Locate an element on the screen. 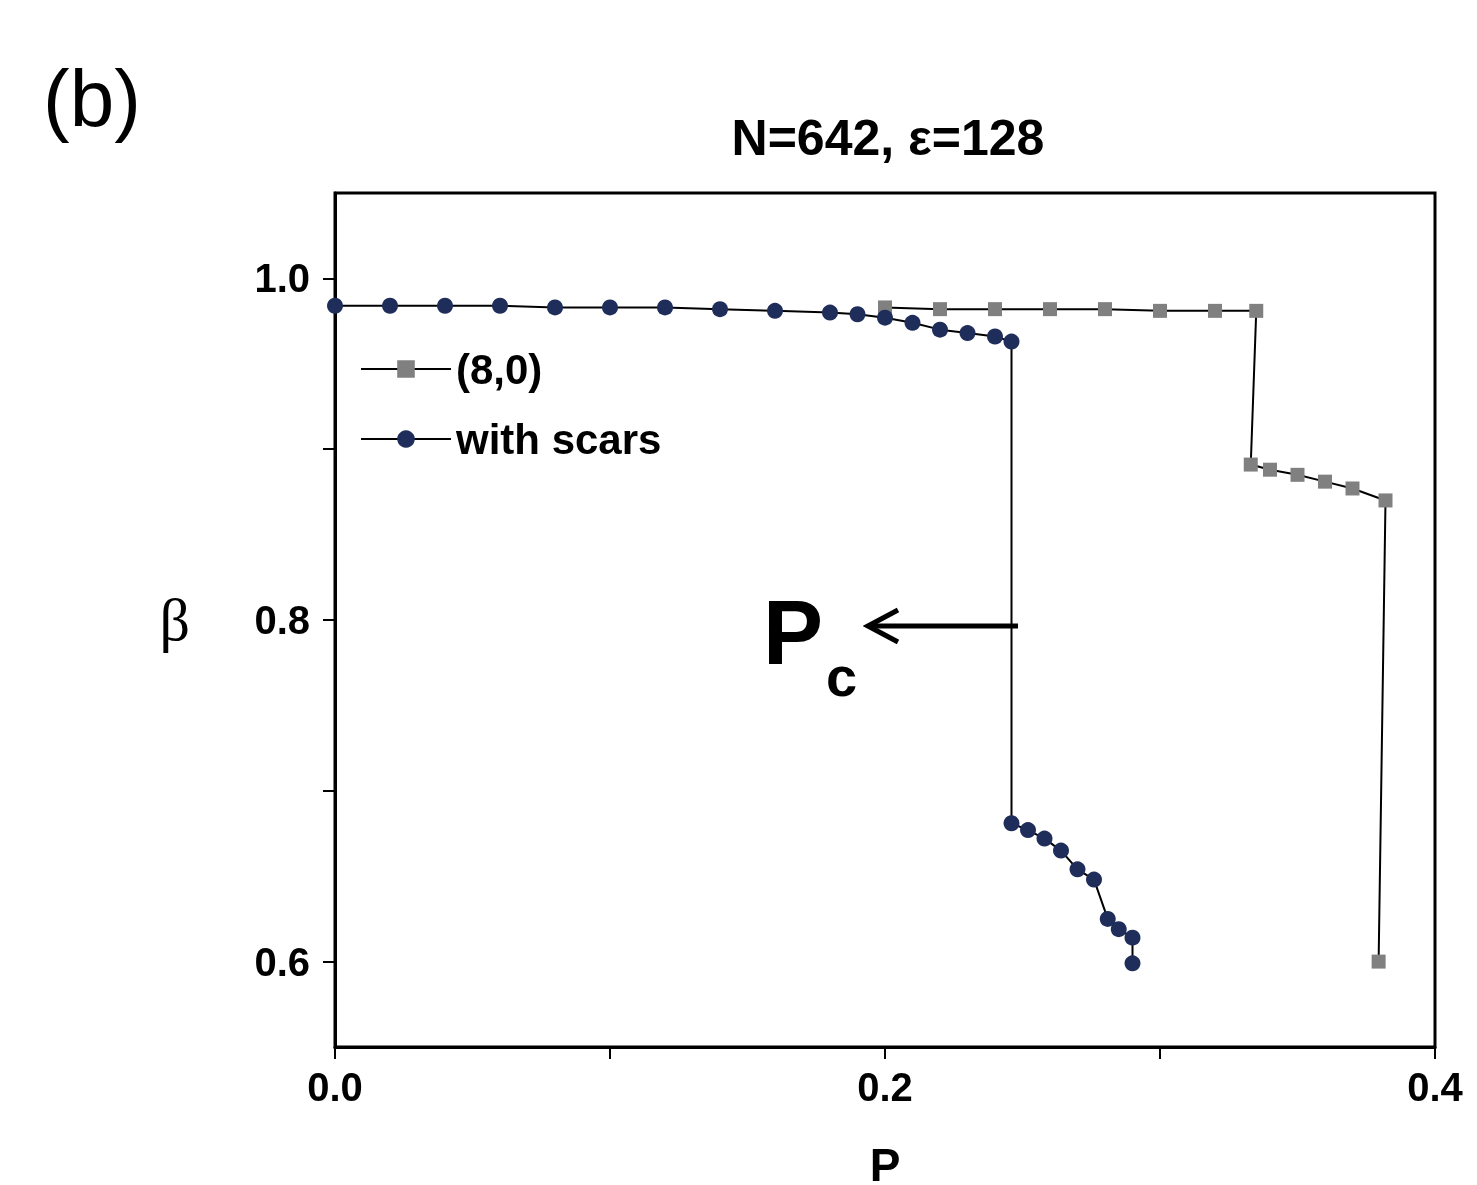  x-tick-label: 0.4 is located at coordinates (1435, 1087).